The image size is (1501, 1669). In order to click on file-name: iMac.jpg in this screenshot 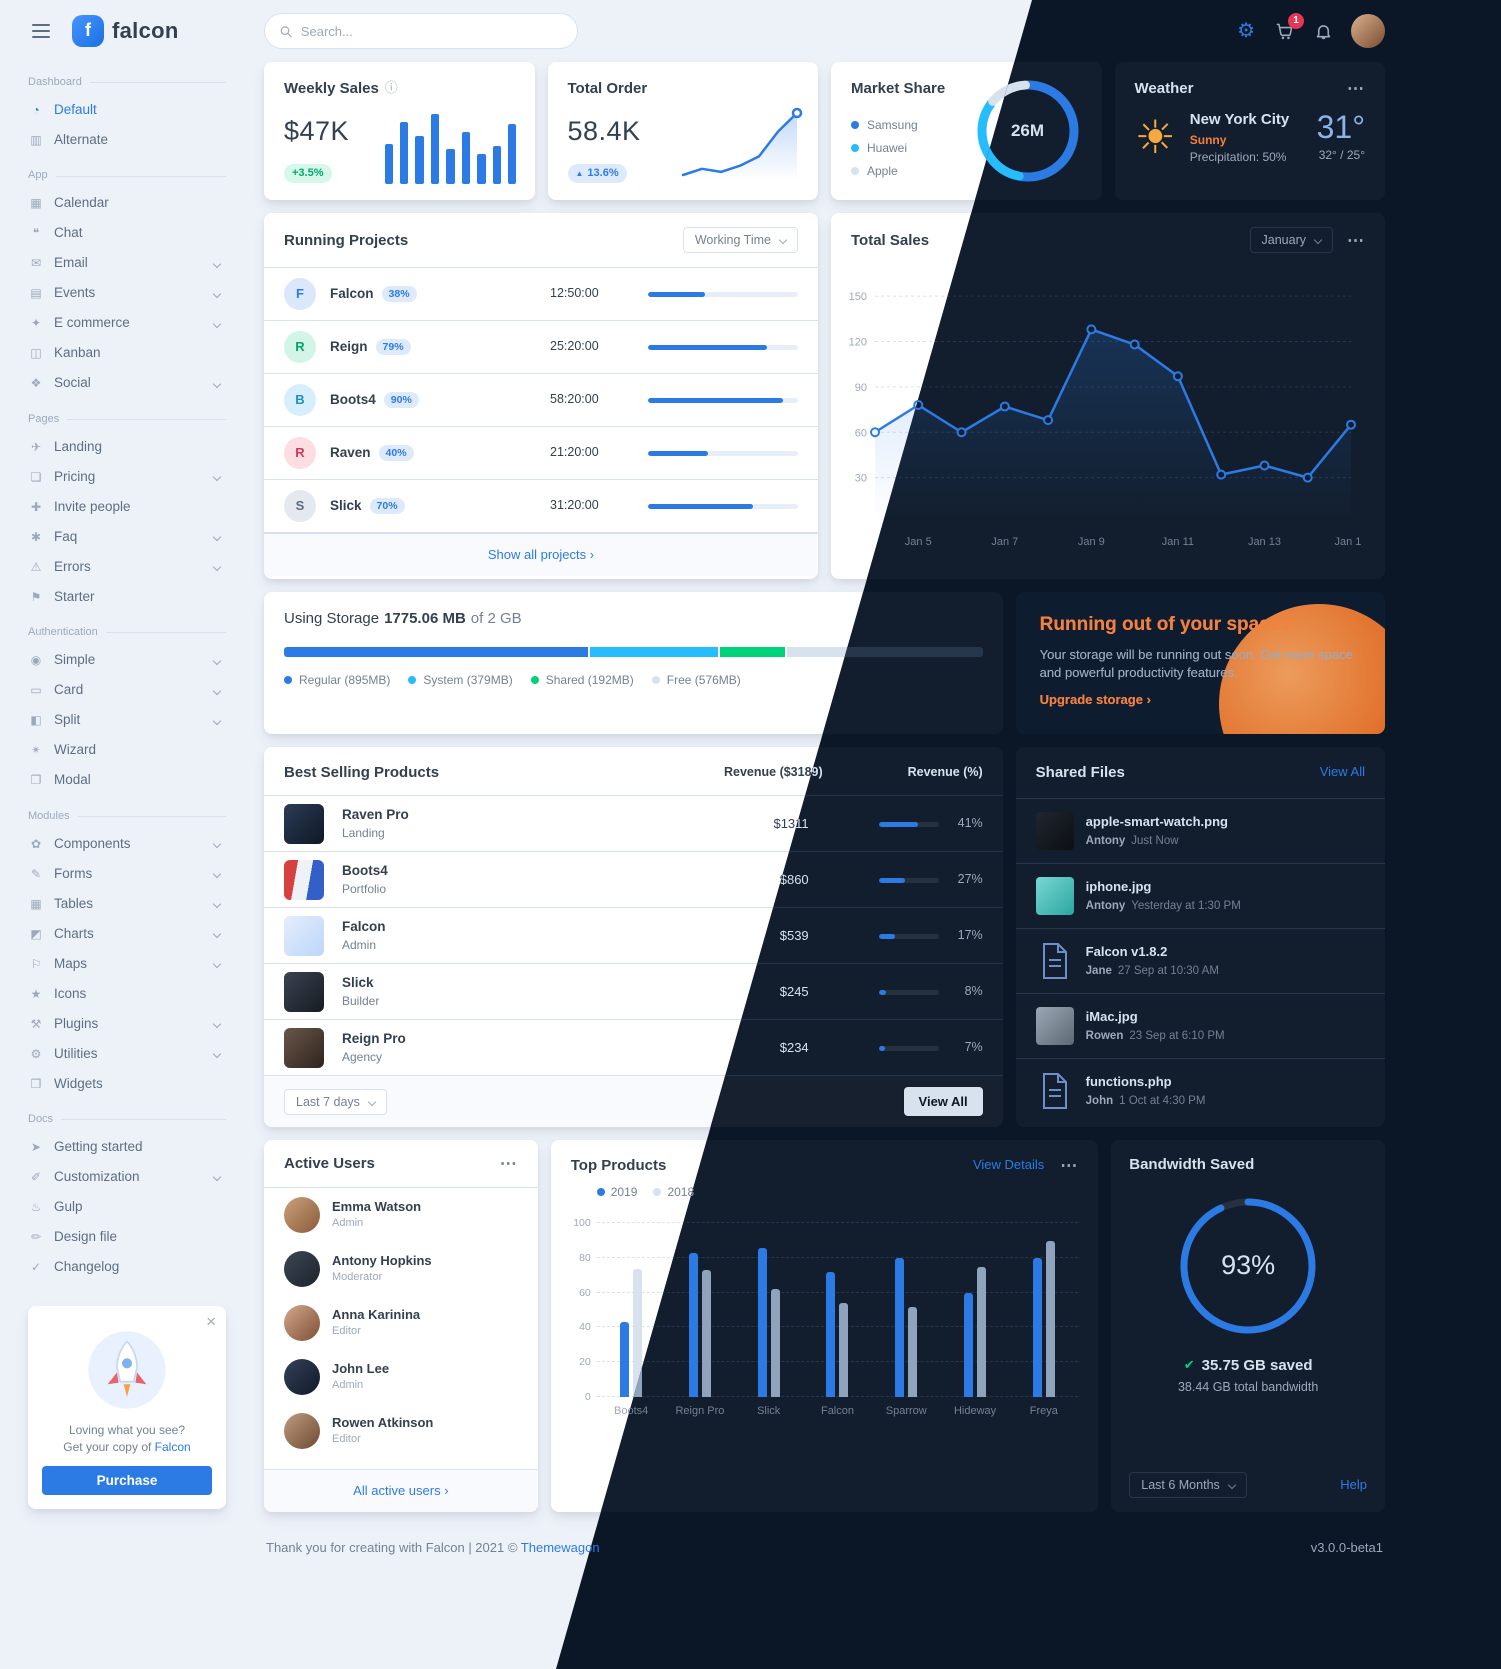, I will do `click(1111, 1016)`.